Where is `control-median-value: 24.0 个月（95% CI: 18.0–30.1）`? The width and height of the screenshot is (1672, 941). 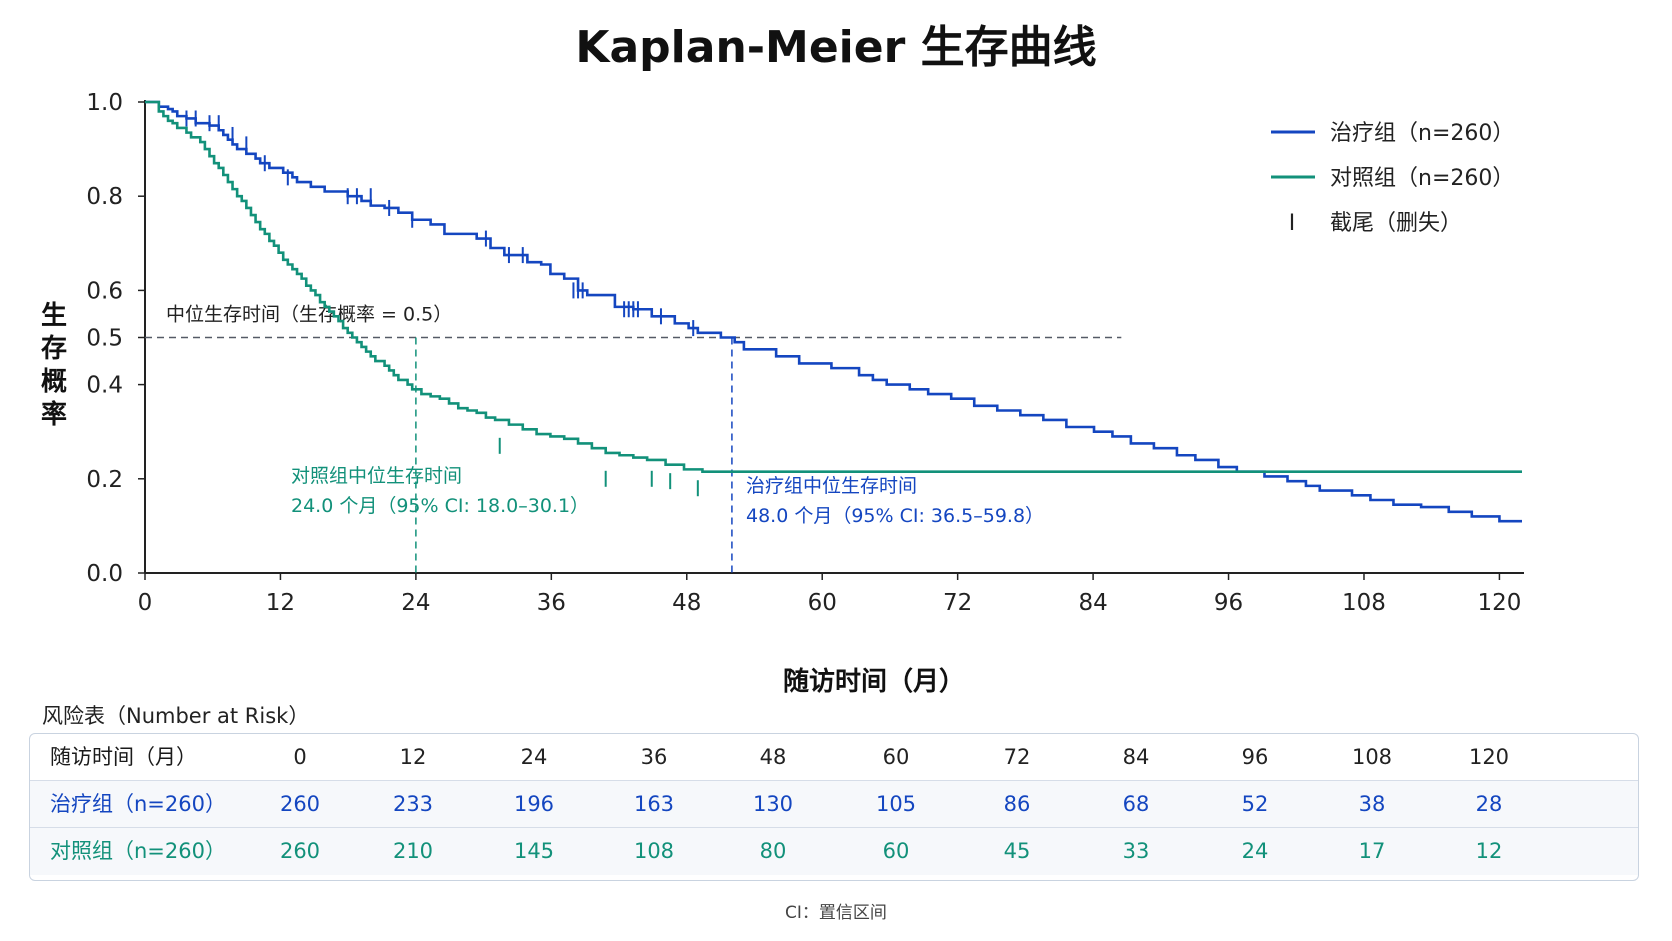 control-median-value: 24.0 个月（95% CI: 18.0–30.1） is located at coordinates (440, 506).